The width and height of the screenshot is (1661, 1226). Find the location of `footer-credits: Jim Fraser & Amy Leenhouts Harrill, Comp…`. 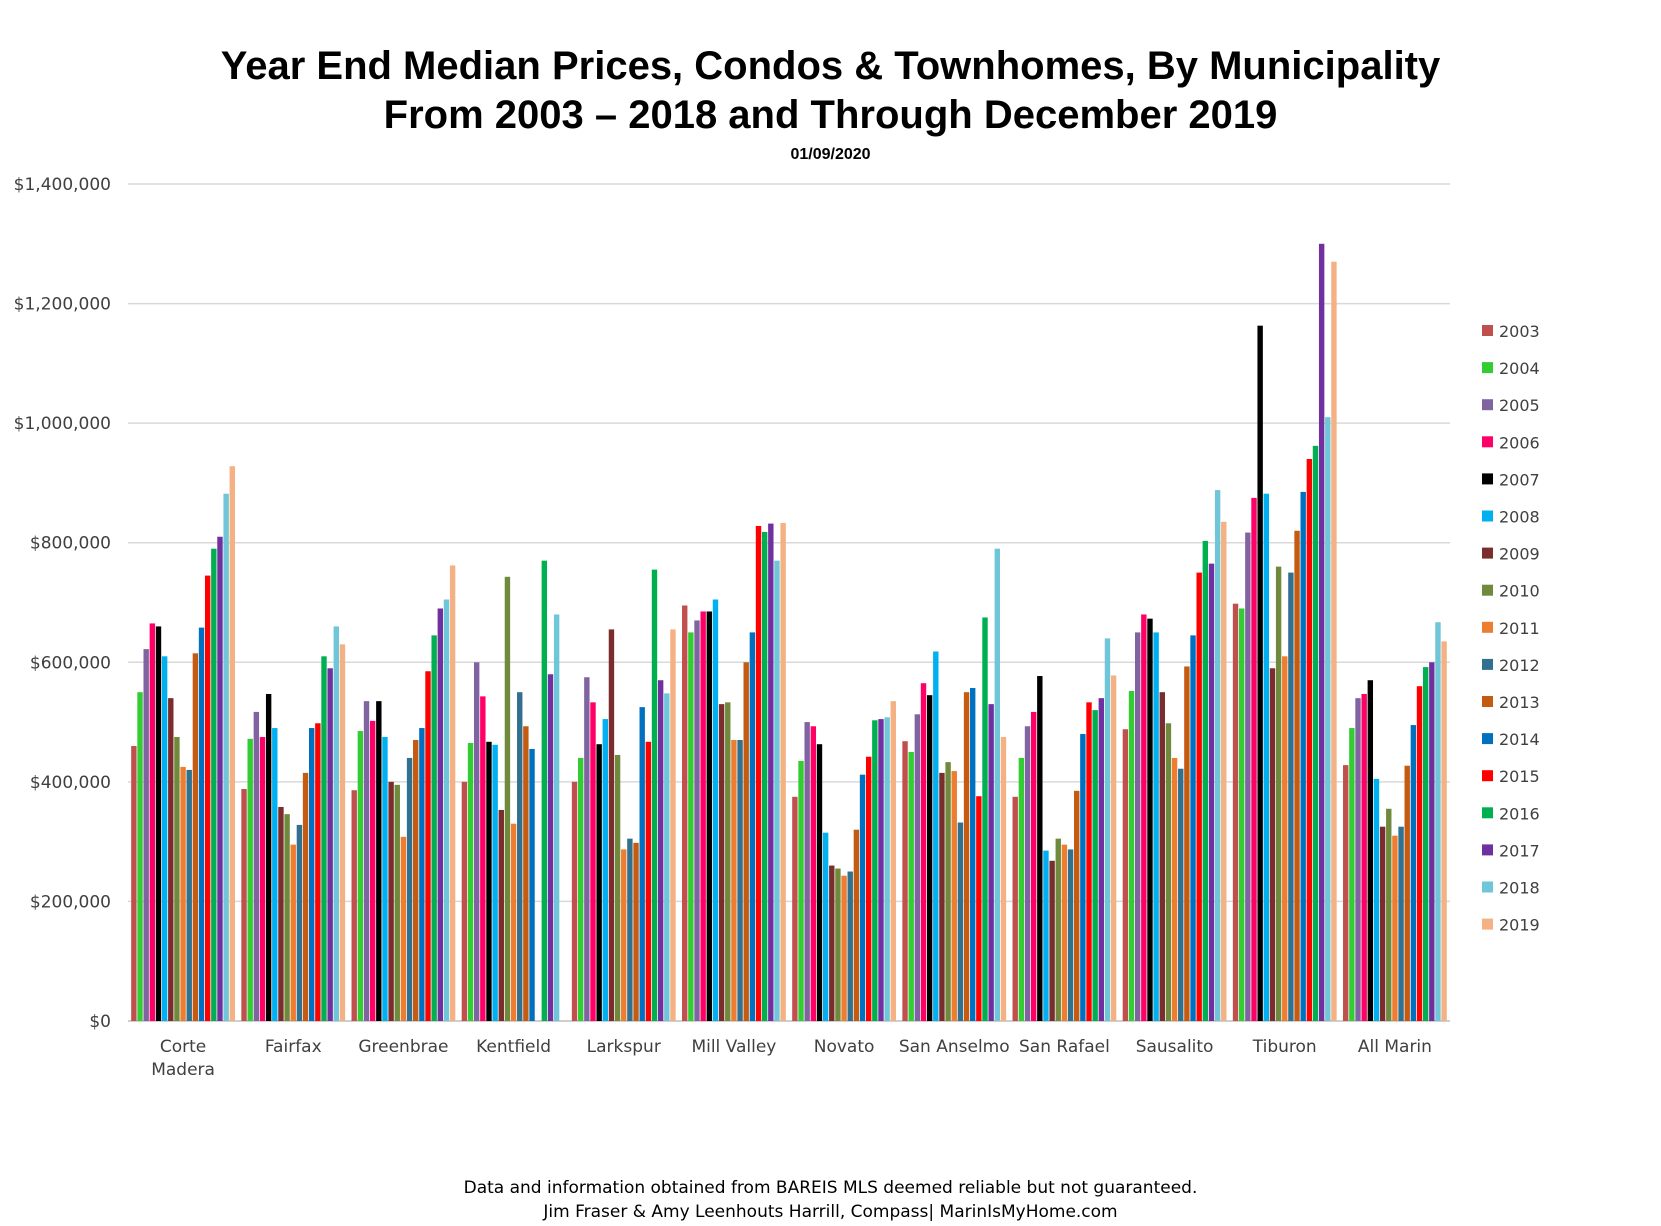

footer-credits: Jim Fraser & Amy Leenhouts Harrill, Comp… is located at coordinates (830, 1212).